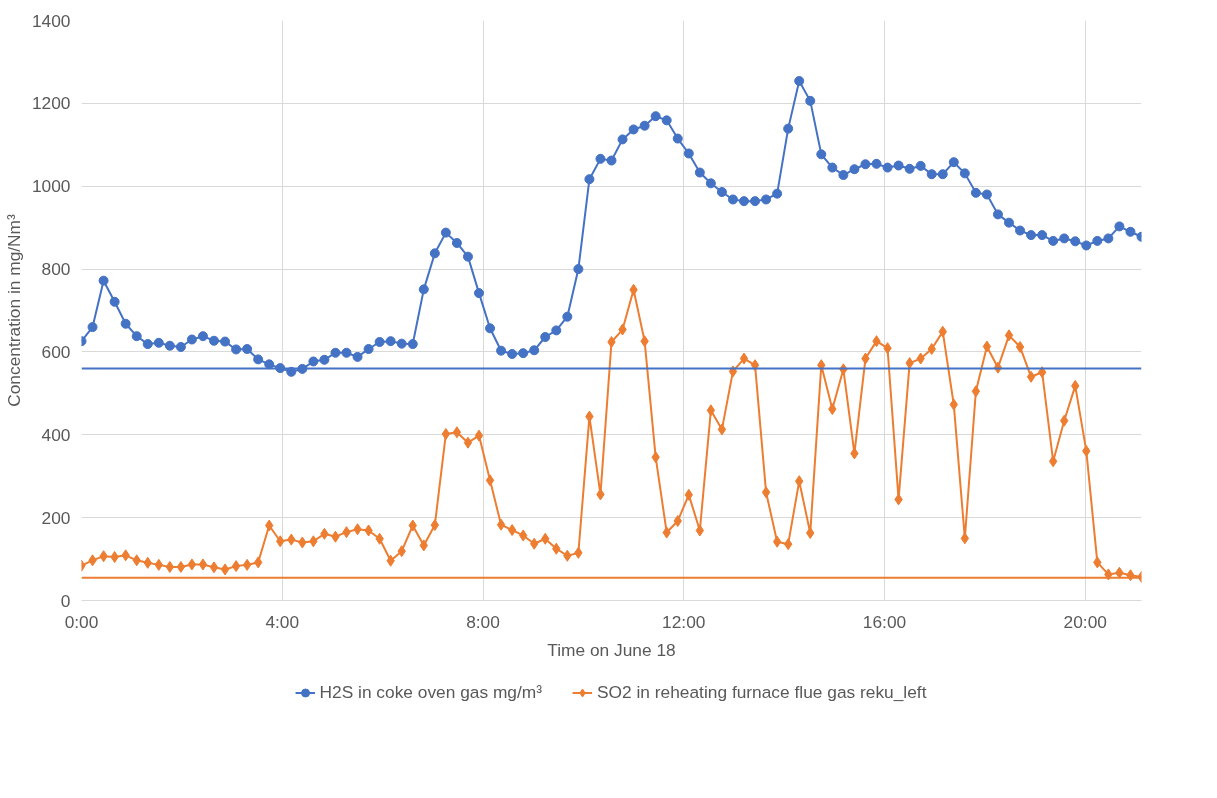 Image resolution: width=1217 pixels, height=798 pixels. What do you see at coordinates (56, 517) in the screenshot?
I see `y-tick-label: 200` at bounding box center [56, 517].